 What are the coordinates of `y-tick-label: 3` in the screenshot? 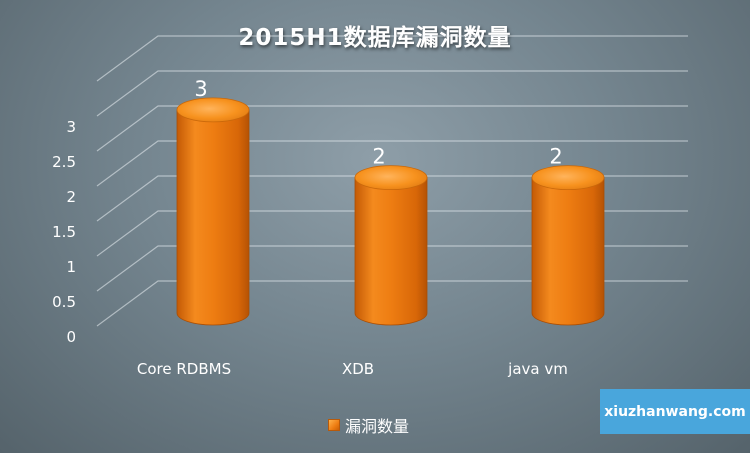 It's located at (71, 127).